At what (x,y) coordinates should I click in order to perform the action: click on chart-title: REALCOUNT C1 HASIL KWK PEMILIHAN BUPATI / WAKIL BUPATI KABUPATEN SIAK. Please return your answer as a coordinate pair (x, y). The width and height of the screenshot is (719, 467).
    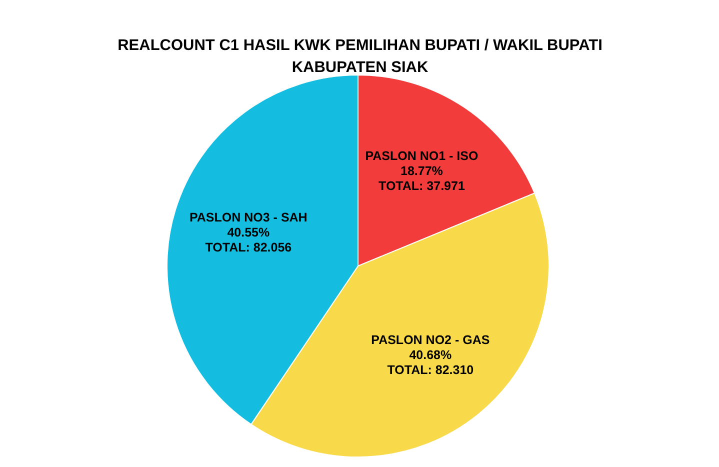
    Looking at the image, I should click on (360, 56).